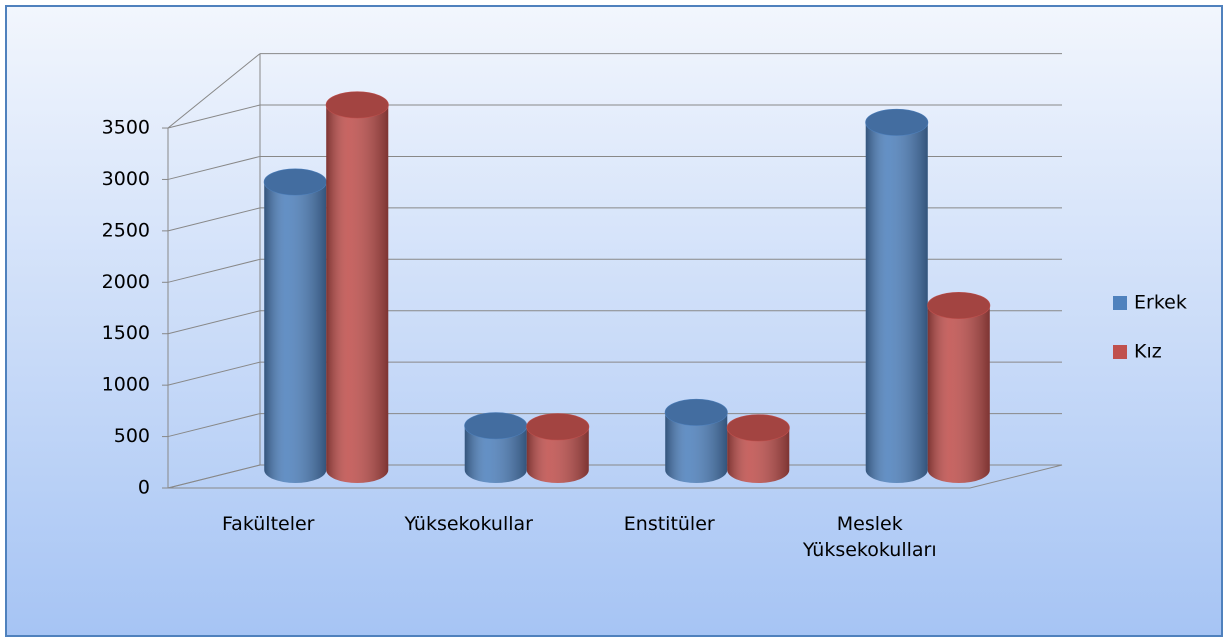 This screenshot has width=1229, height=643. What do you see at coordinates (268, 524) in the screenshot?
I see `x-tick-label: Fakülteler` at bounding box center [268, 524].